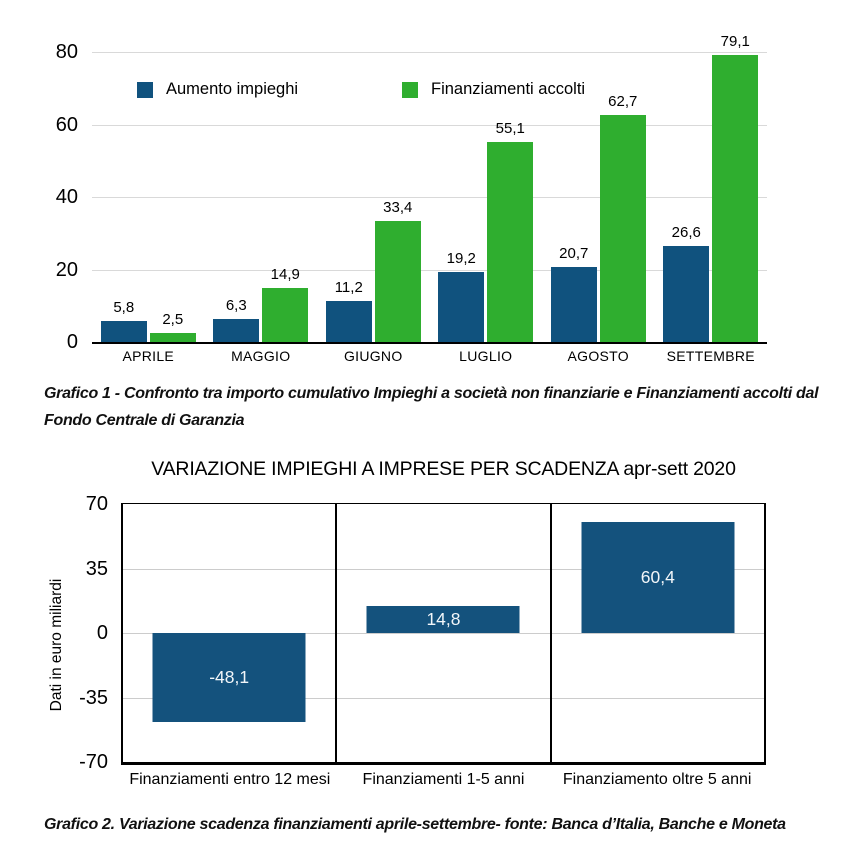  I want to click on bar-value-label: -48,1, so click(229, 676).